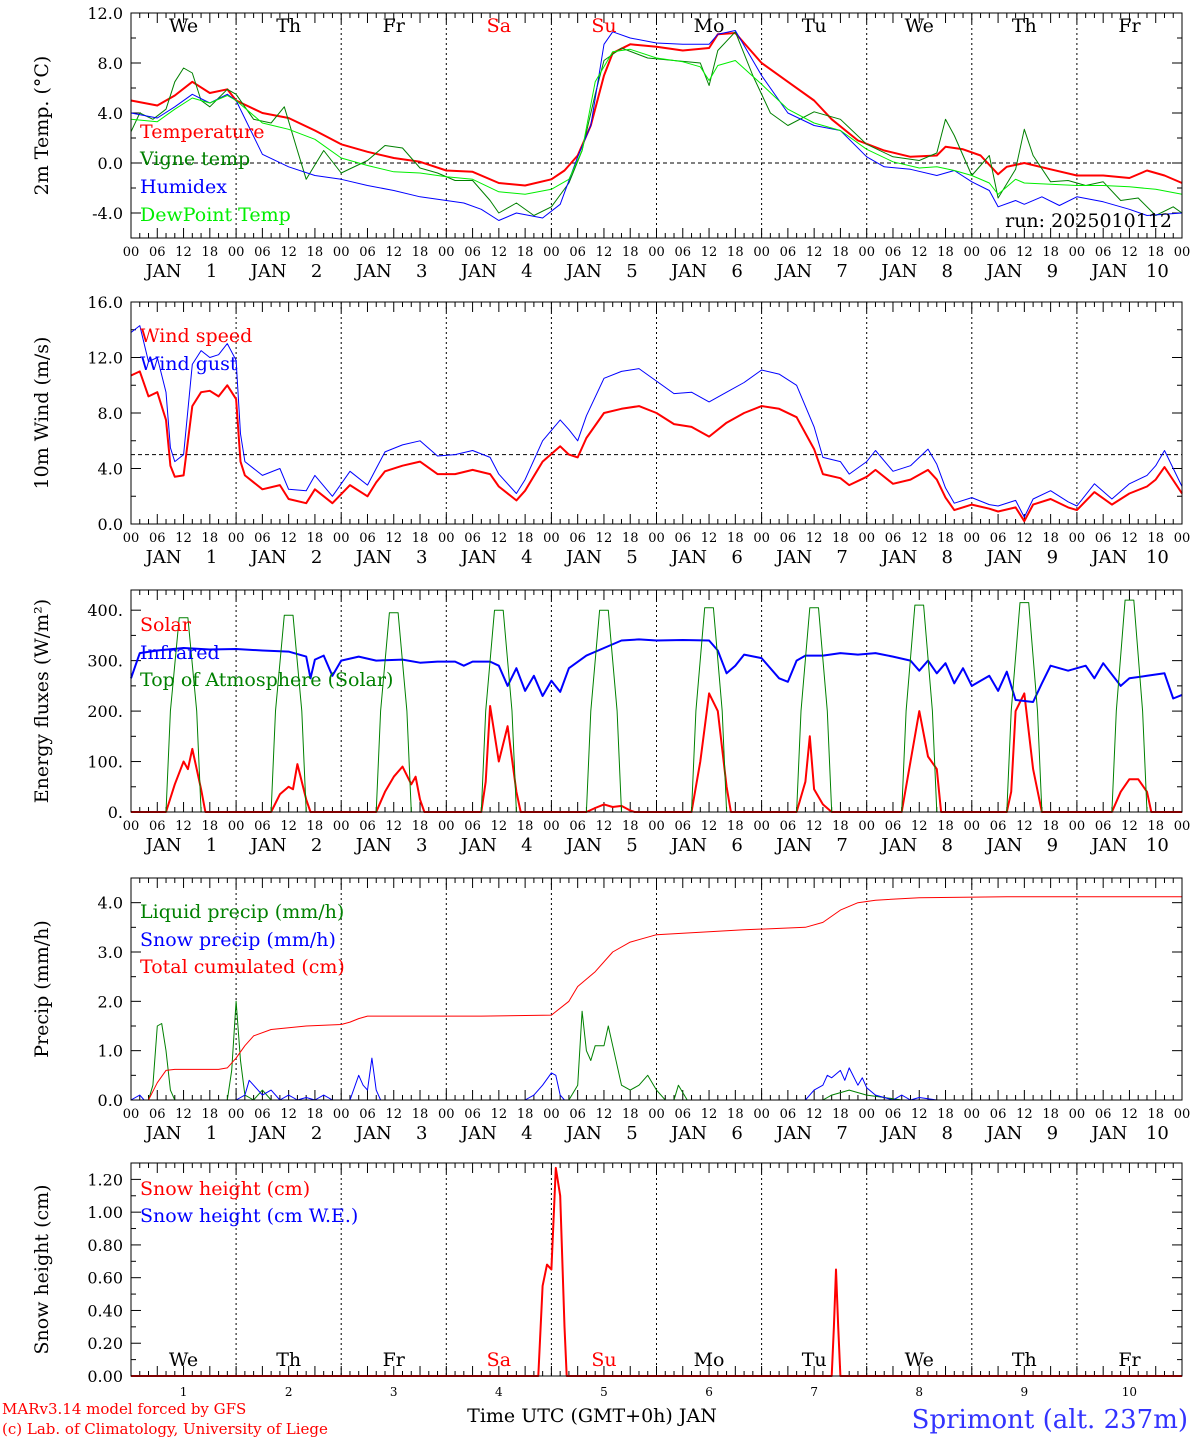 The height and width of the screenshot is (1440, 1194). I want to click on model-credit: MARv3.14 model forced by GFS, so click(124, 1409).